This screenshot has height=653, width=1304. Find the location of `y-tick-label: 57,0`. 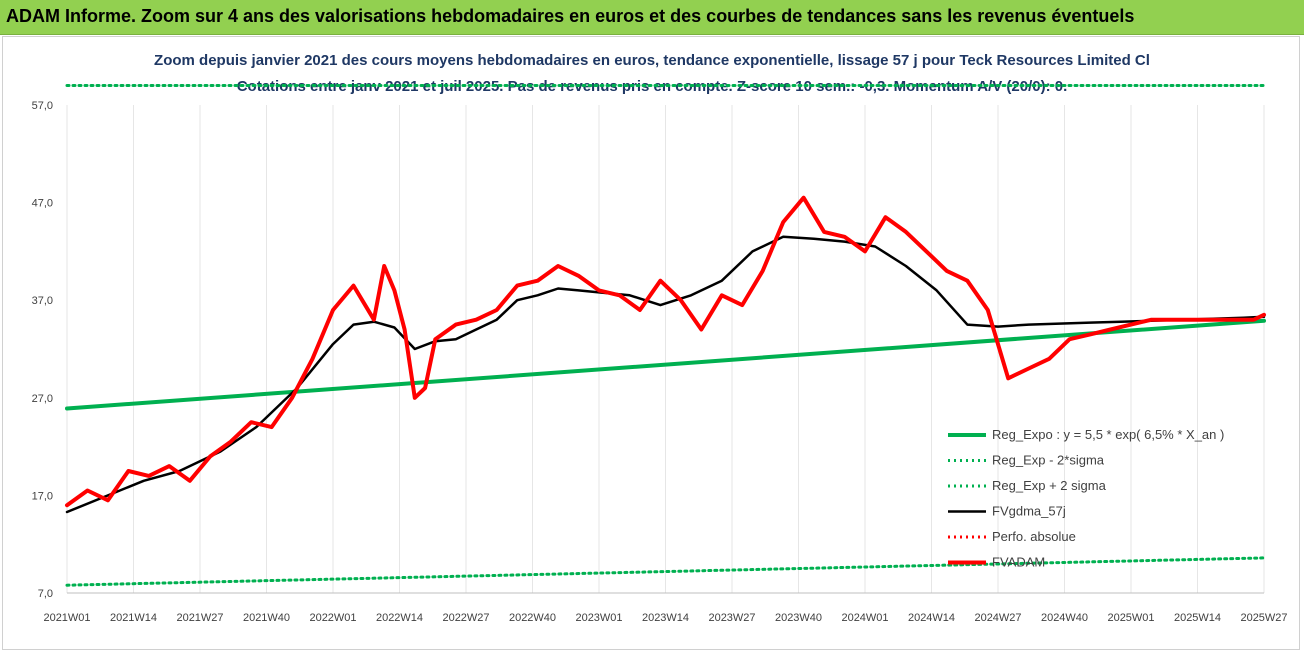

y-tick-label: 57,0 is located at coordinates (42, 106).